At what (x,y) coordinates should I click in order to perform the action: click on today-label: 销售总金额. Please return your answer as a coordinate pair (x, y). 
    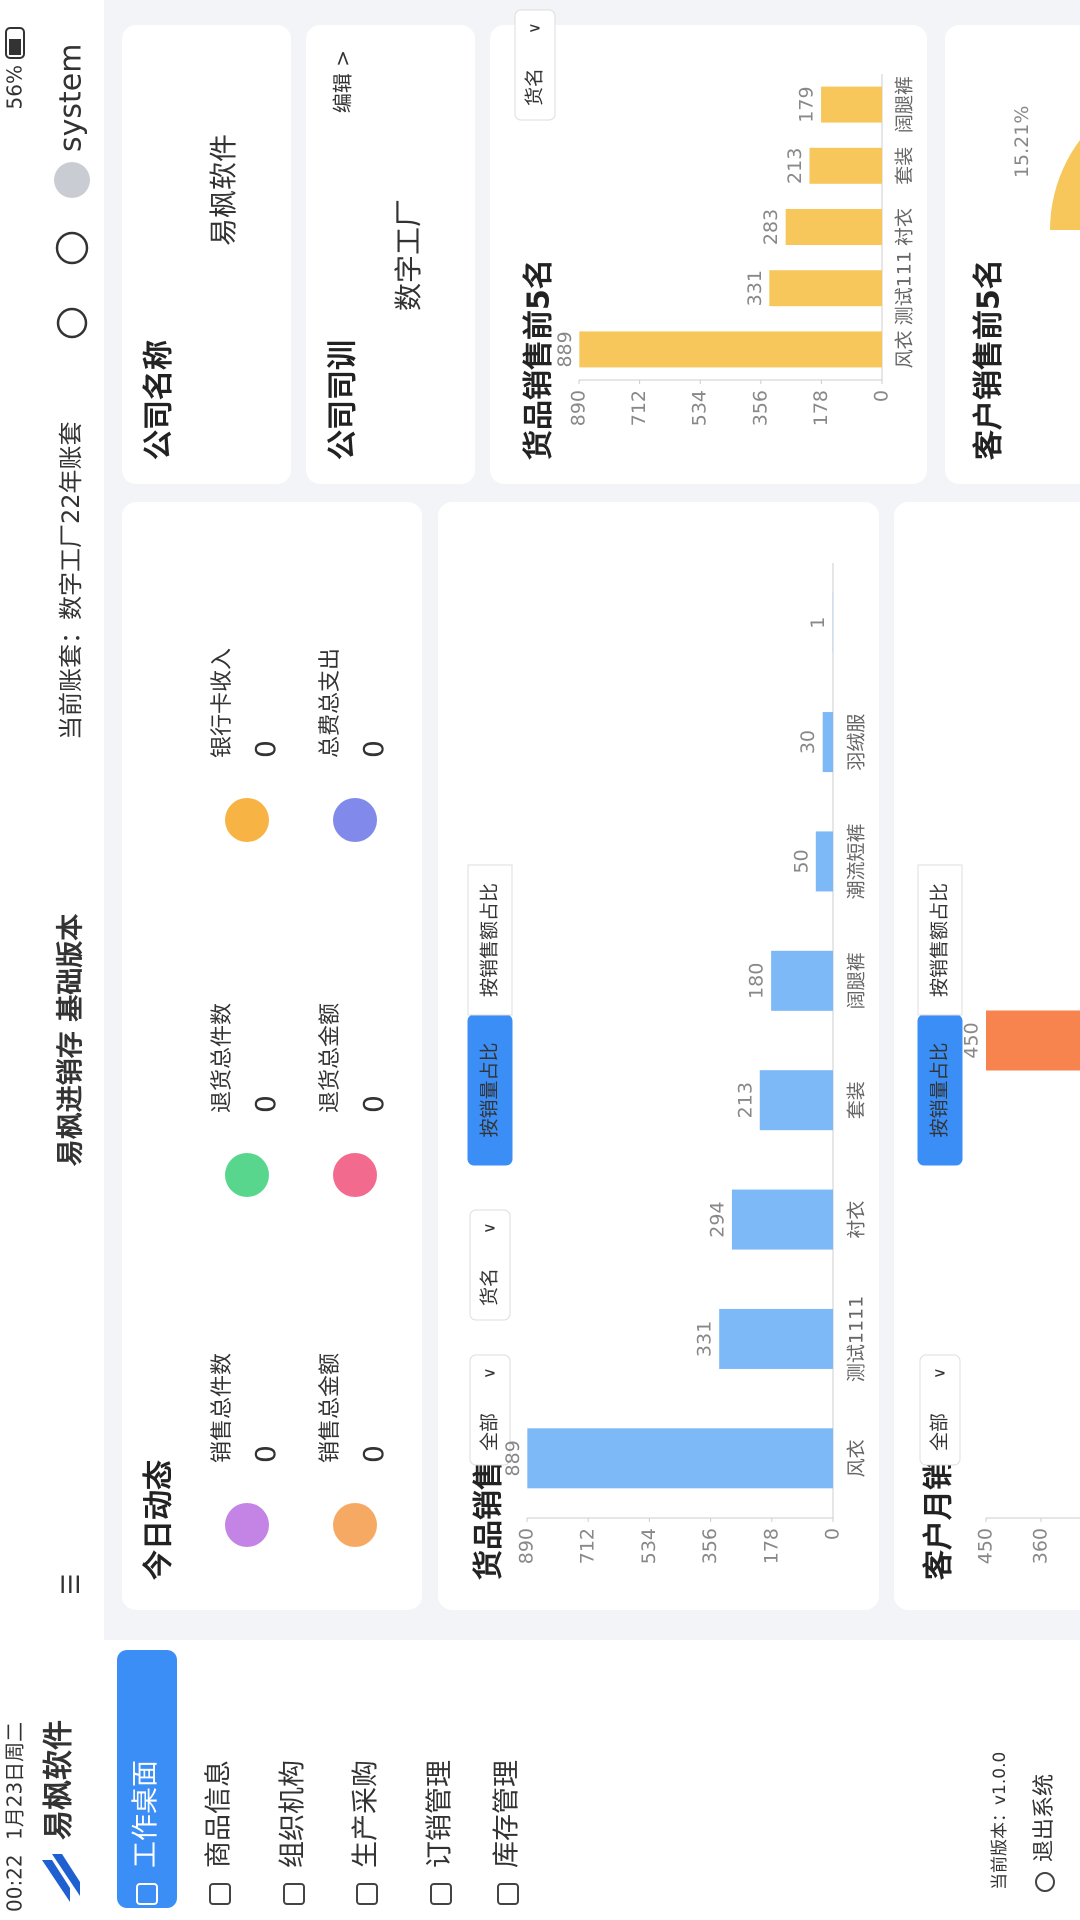
    Looking at the image, I should click on (330, 1408).